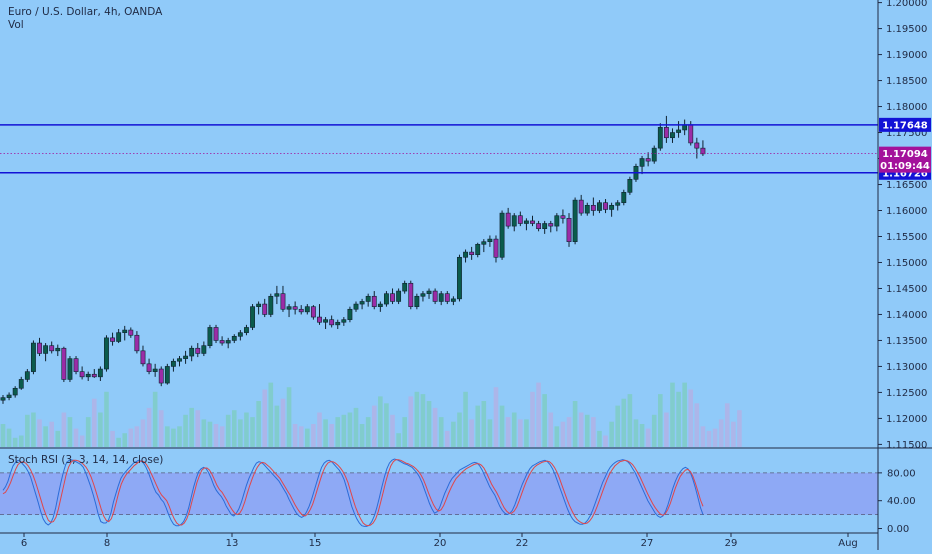 The height and width of the screenshot is (554, 932). I want to click on price-tick-label: 1.14500, so click(906, 289).